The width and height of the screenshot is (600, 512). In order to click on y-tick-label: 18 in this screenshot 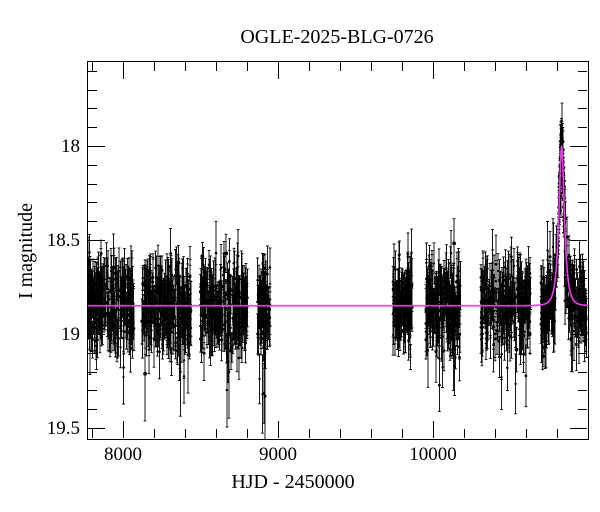, I will do `click(70, 146)`.